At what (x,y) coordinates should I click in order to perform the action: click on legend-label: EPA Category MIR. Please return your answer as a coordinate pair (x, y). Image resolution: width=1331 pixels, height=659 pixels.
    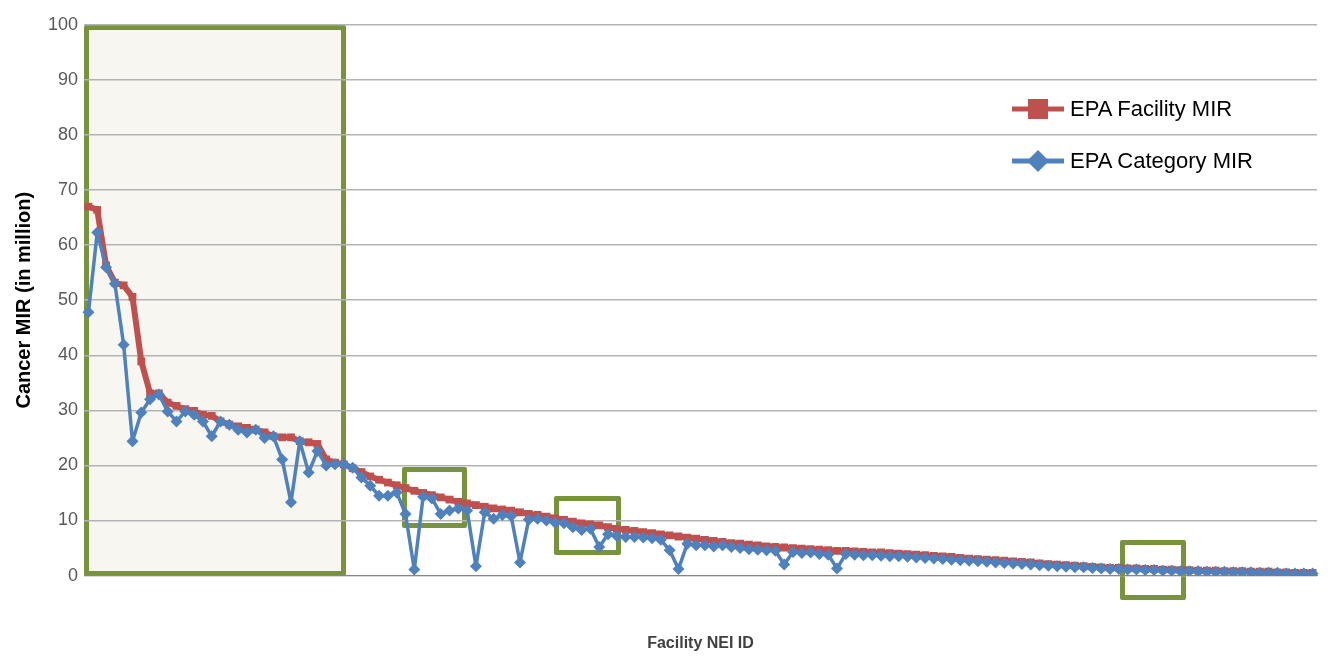
    Looking at the image, I should click on (1161, 161).